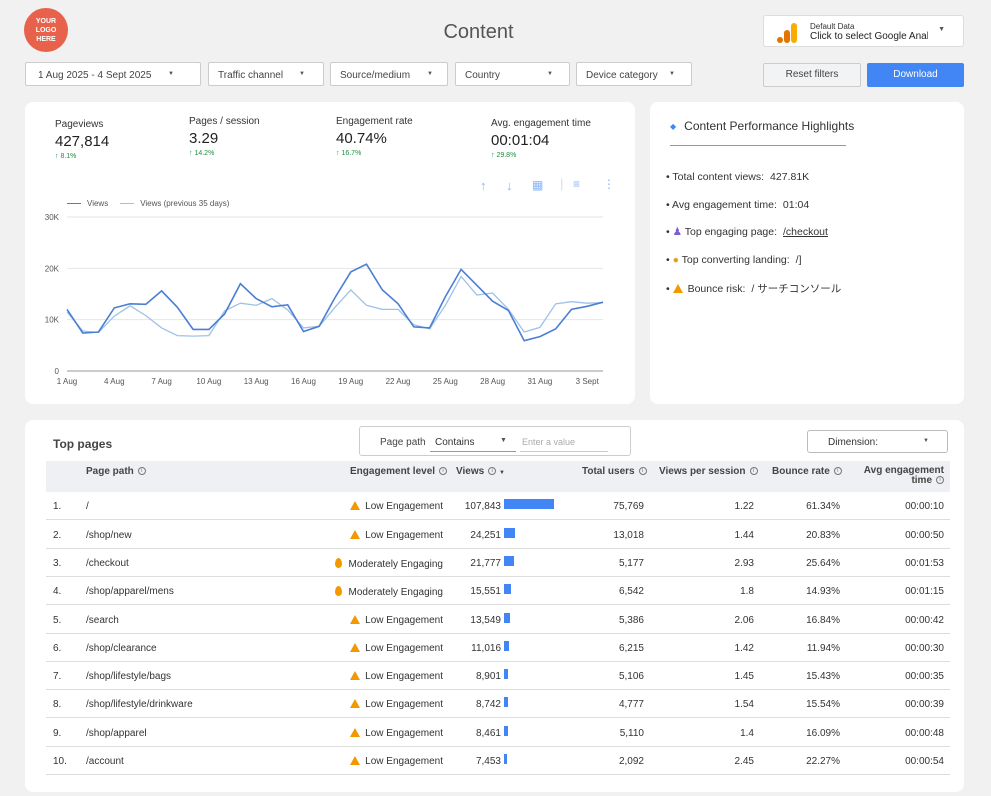 The width and height of the screenshot is (991, 796). What do you see at coordinates (74, 203) in the screenshot?
I see `legend-swatch-views` at bounding box center [74, 203].